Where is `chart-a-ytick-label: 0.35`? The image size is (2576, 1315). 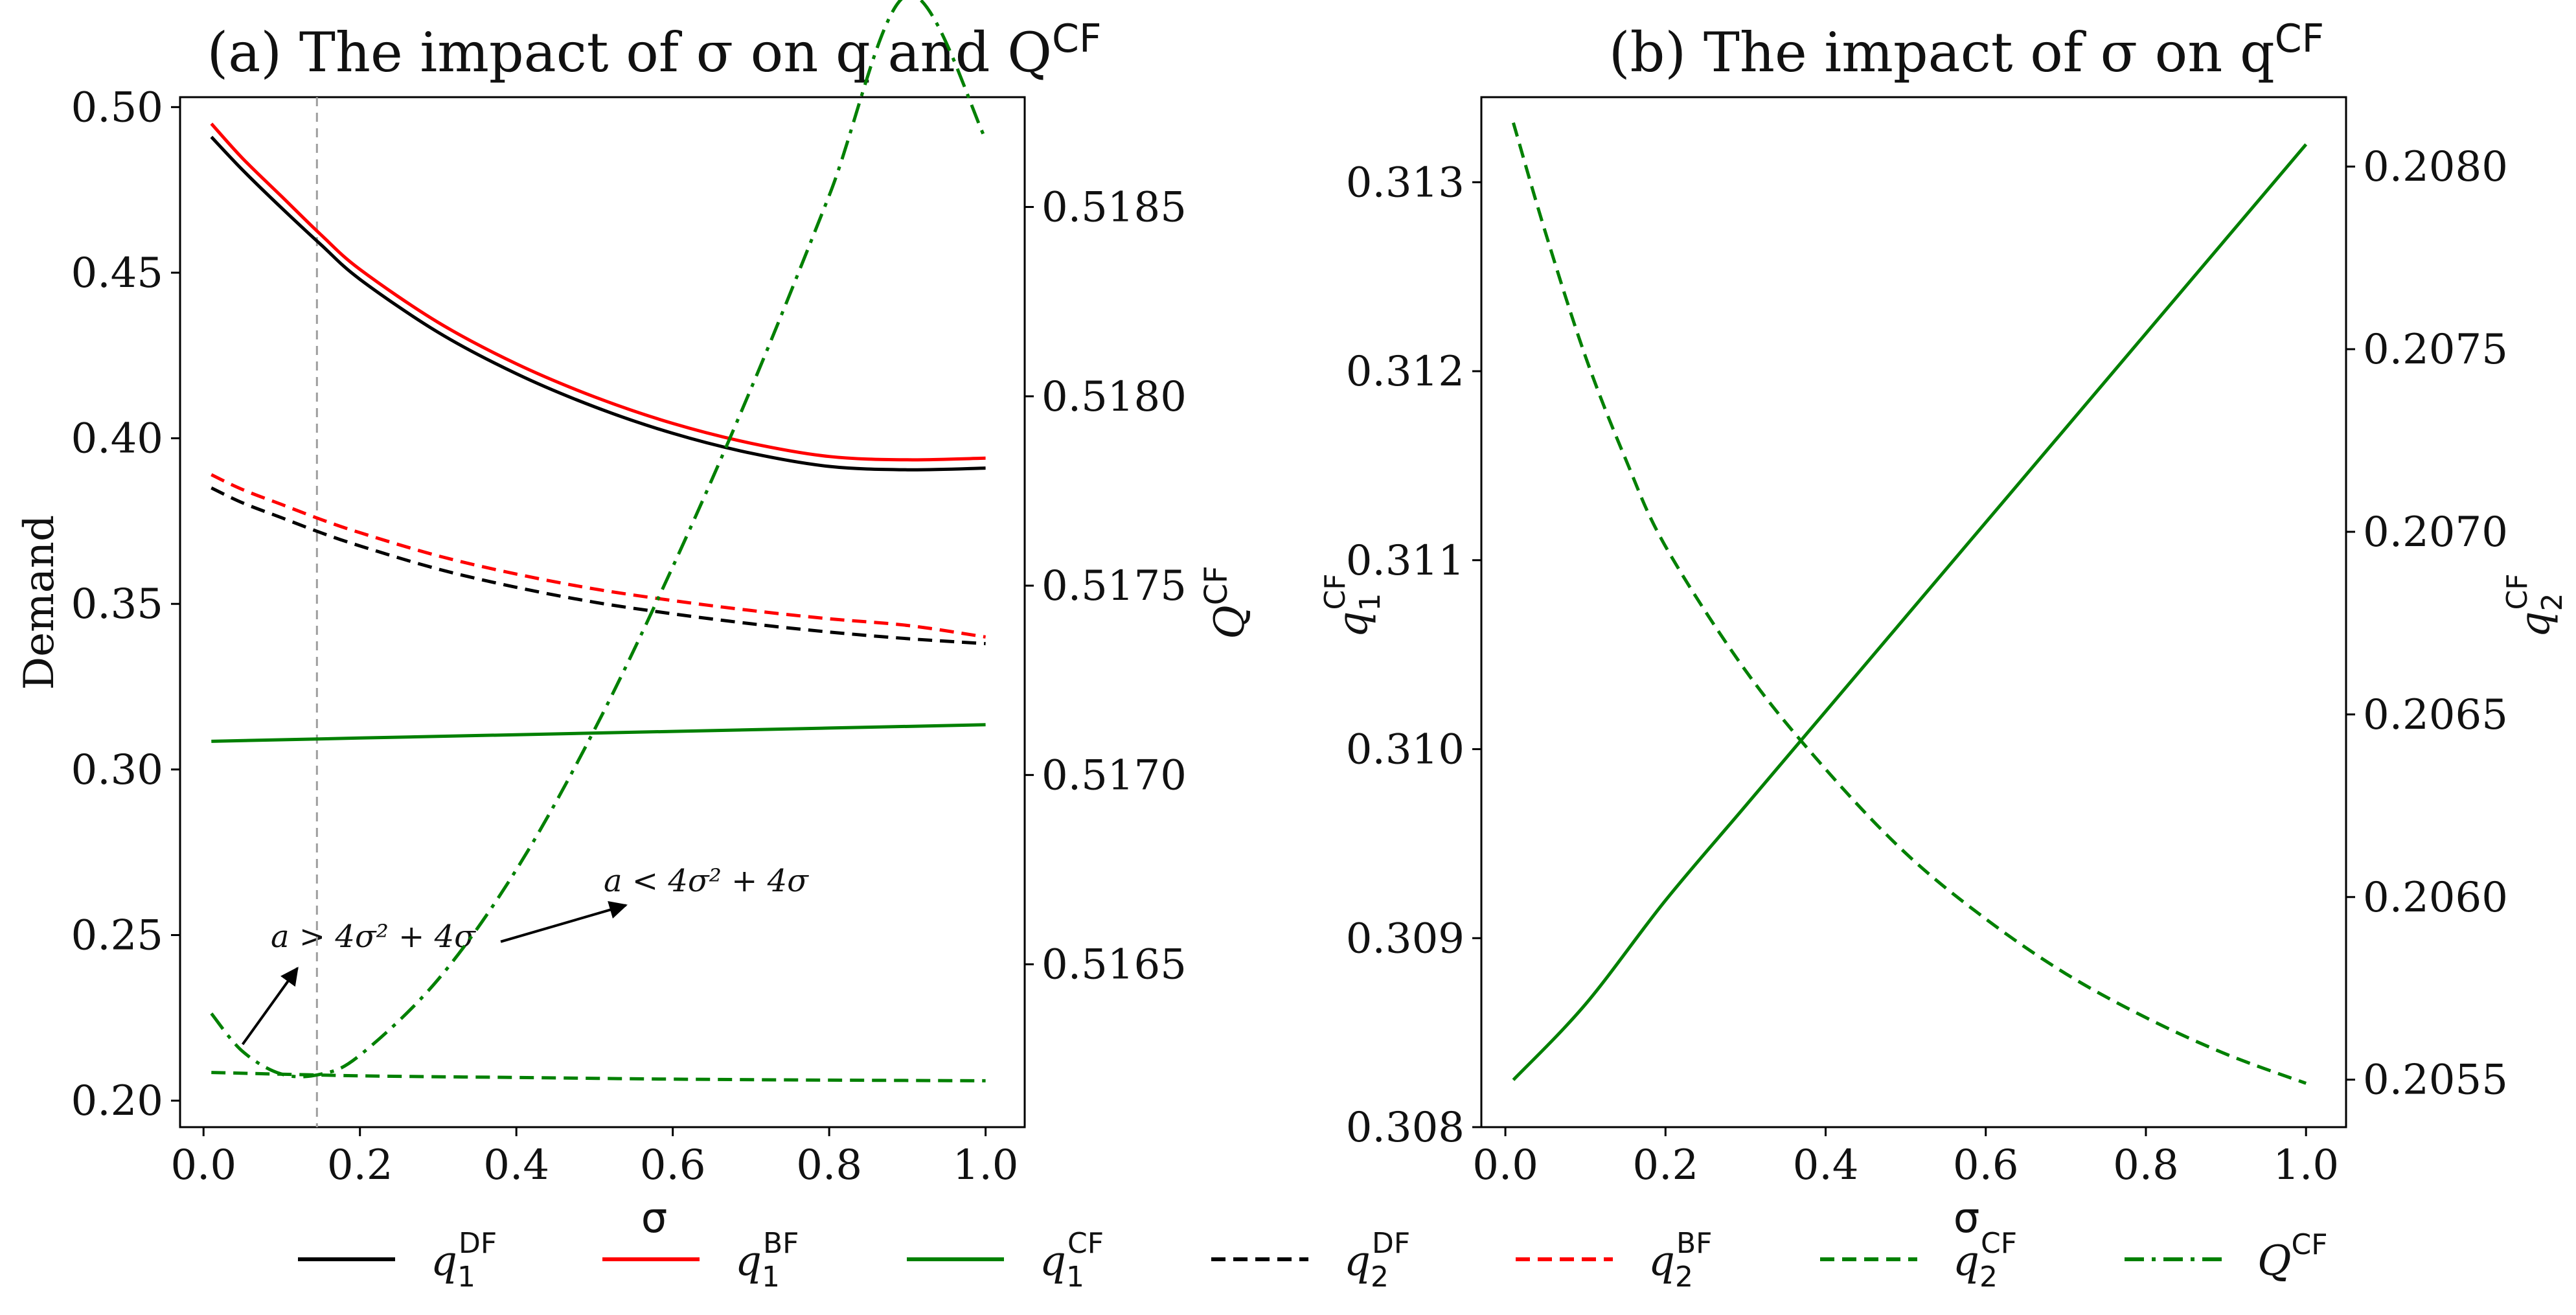
chart-a-ytick-label: 0.35 is located at coordinates (117, 604).